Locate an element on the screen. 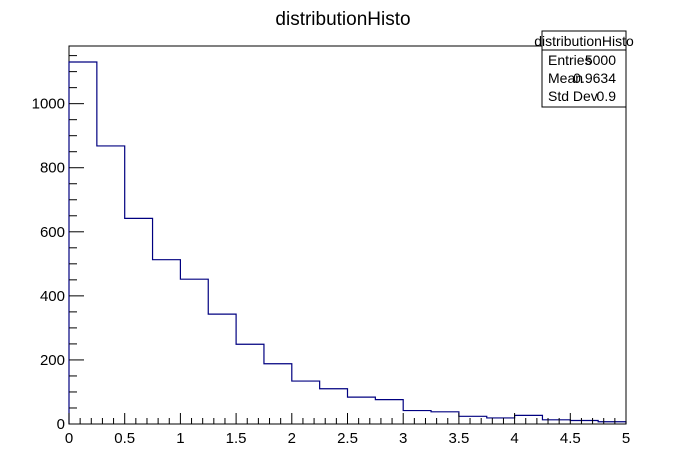  x-tick-label: 2.5 is located at coordinates (347, 438).